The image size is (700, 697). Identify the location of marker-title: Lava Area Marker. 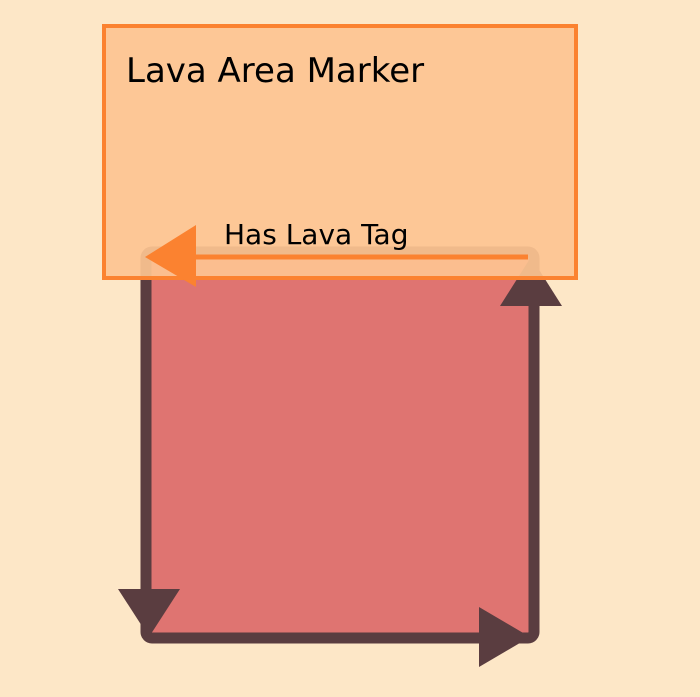
(275, 71).